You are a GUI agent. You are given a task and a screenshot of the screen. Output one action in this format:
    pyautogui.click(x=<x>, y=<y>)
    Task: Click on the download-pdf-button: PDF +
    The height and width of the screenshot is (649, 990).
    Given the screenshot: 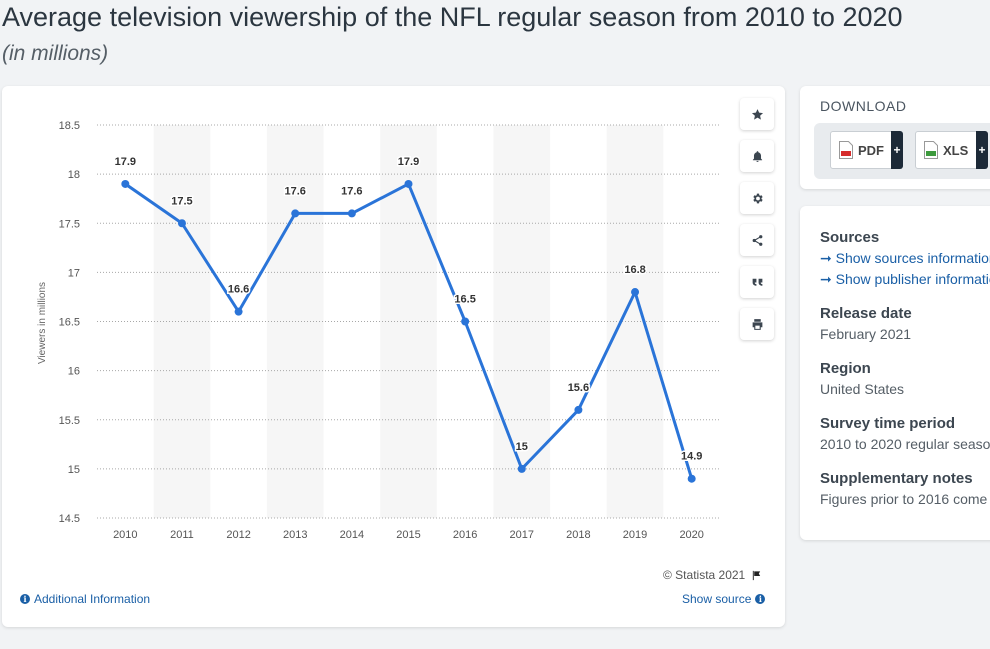 What is the action you would take?
    pyautogui.click(x=866, y=150)
    